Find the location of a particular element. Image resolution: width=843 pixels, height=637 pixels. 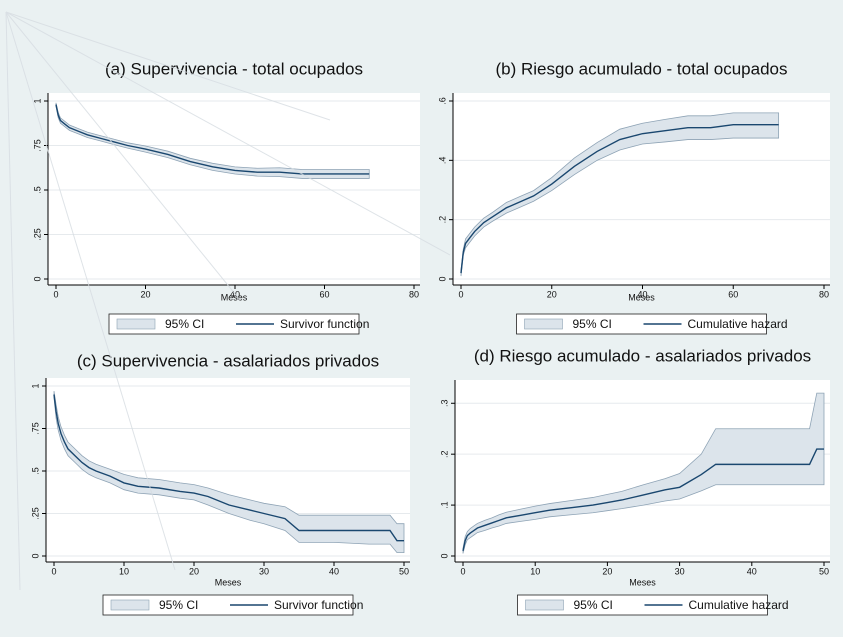

y-tick-label: .3 is located at coordinates (444, 404).